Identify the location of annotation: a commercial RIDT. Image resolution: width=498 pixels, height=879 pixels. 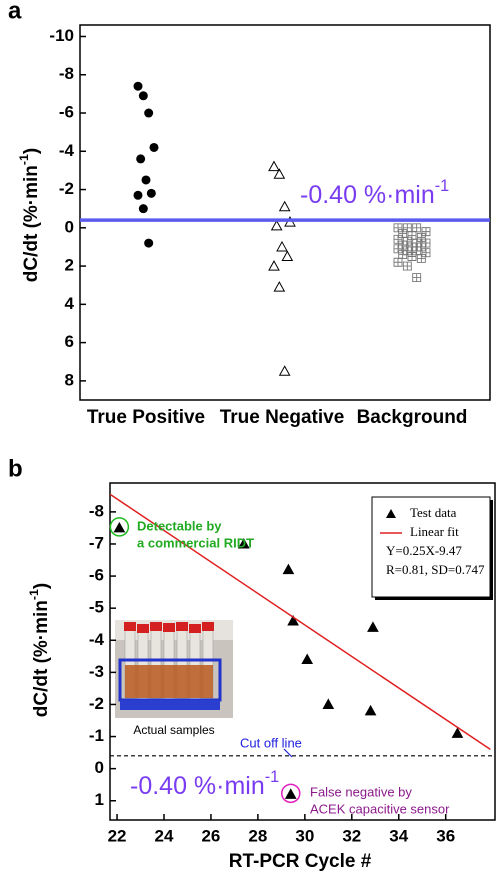
(195, 542).